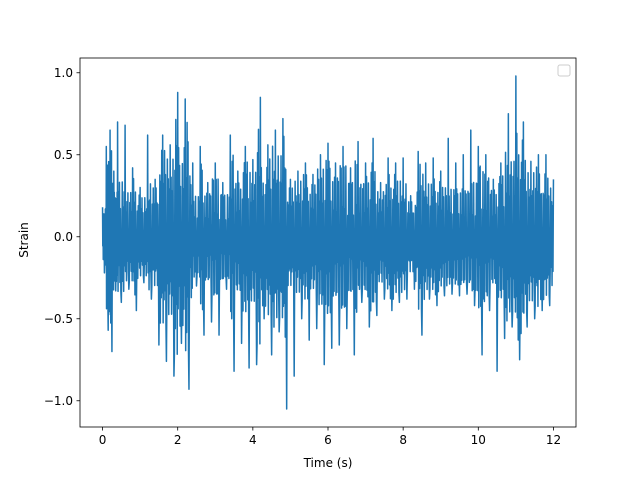 This screenshot has height=480, width=640. Describe the element at coordinates (478, 440) in the screenshot. I see `x-tick-label: 10` at that location.